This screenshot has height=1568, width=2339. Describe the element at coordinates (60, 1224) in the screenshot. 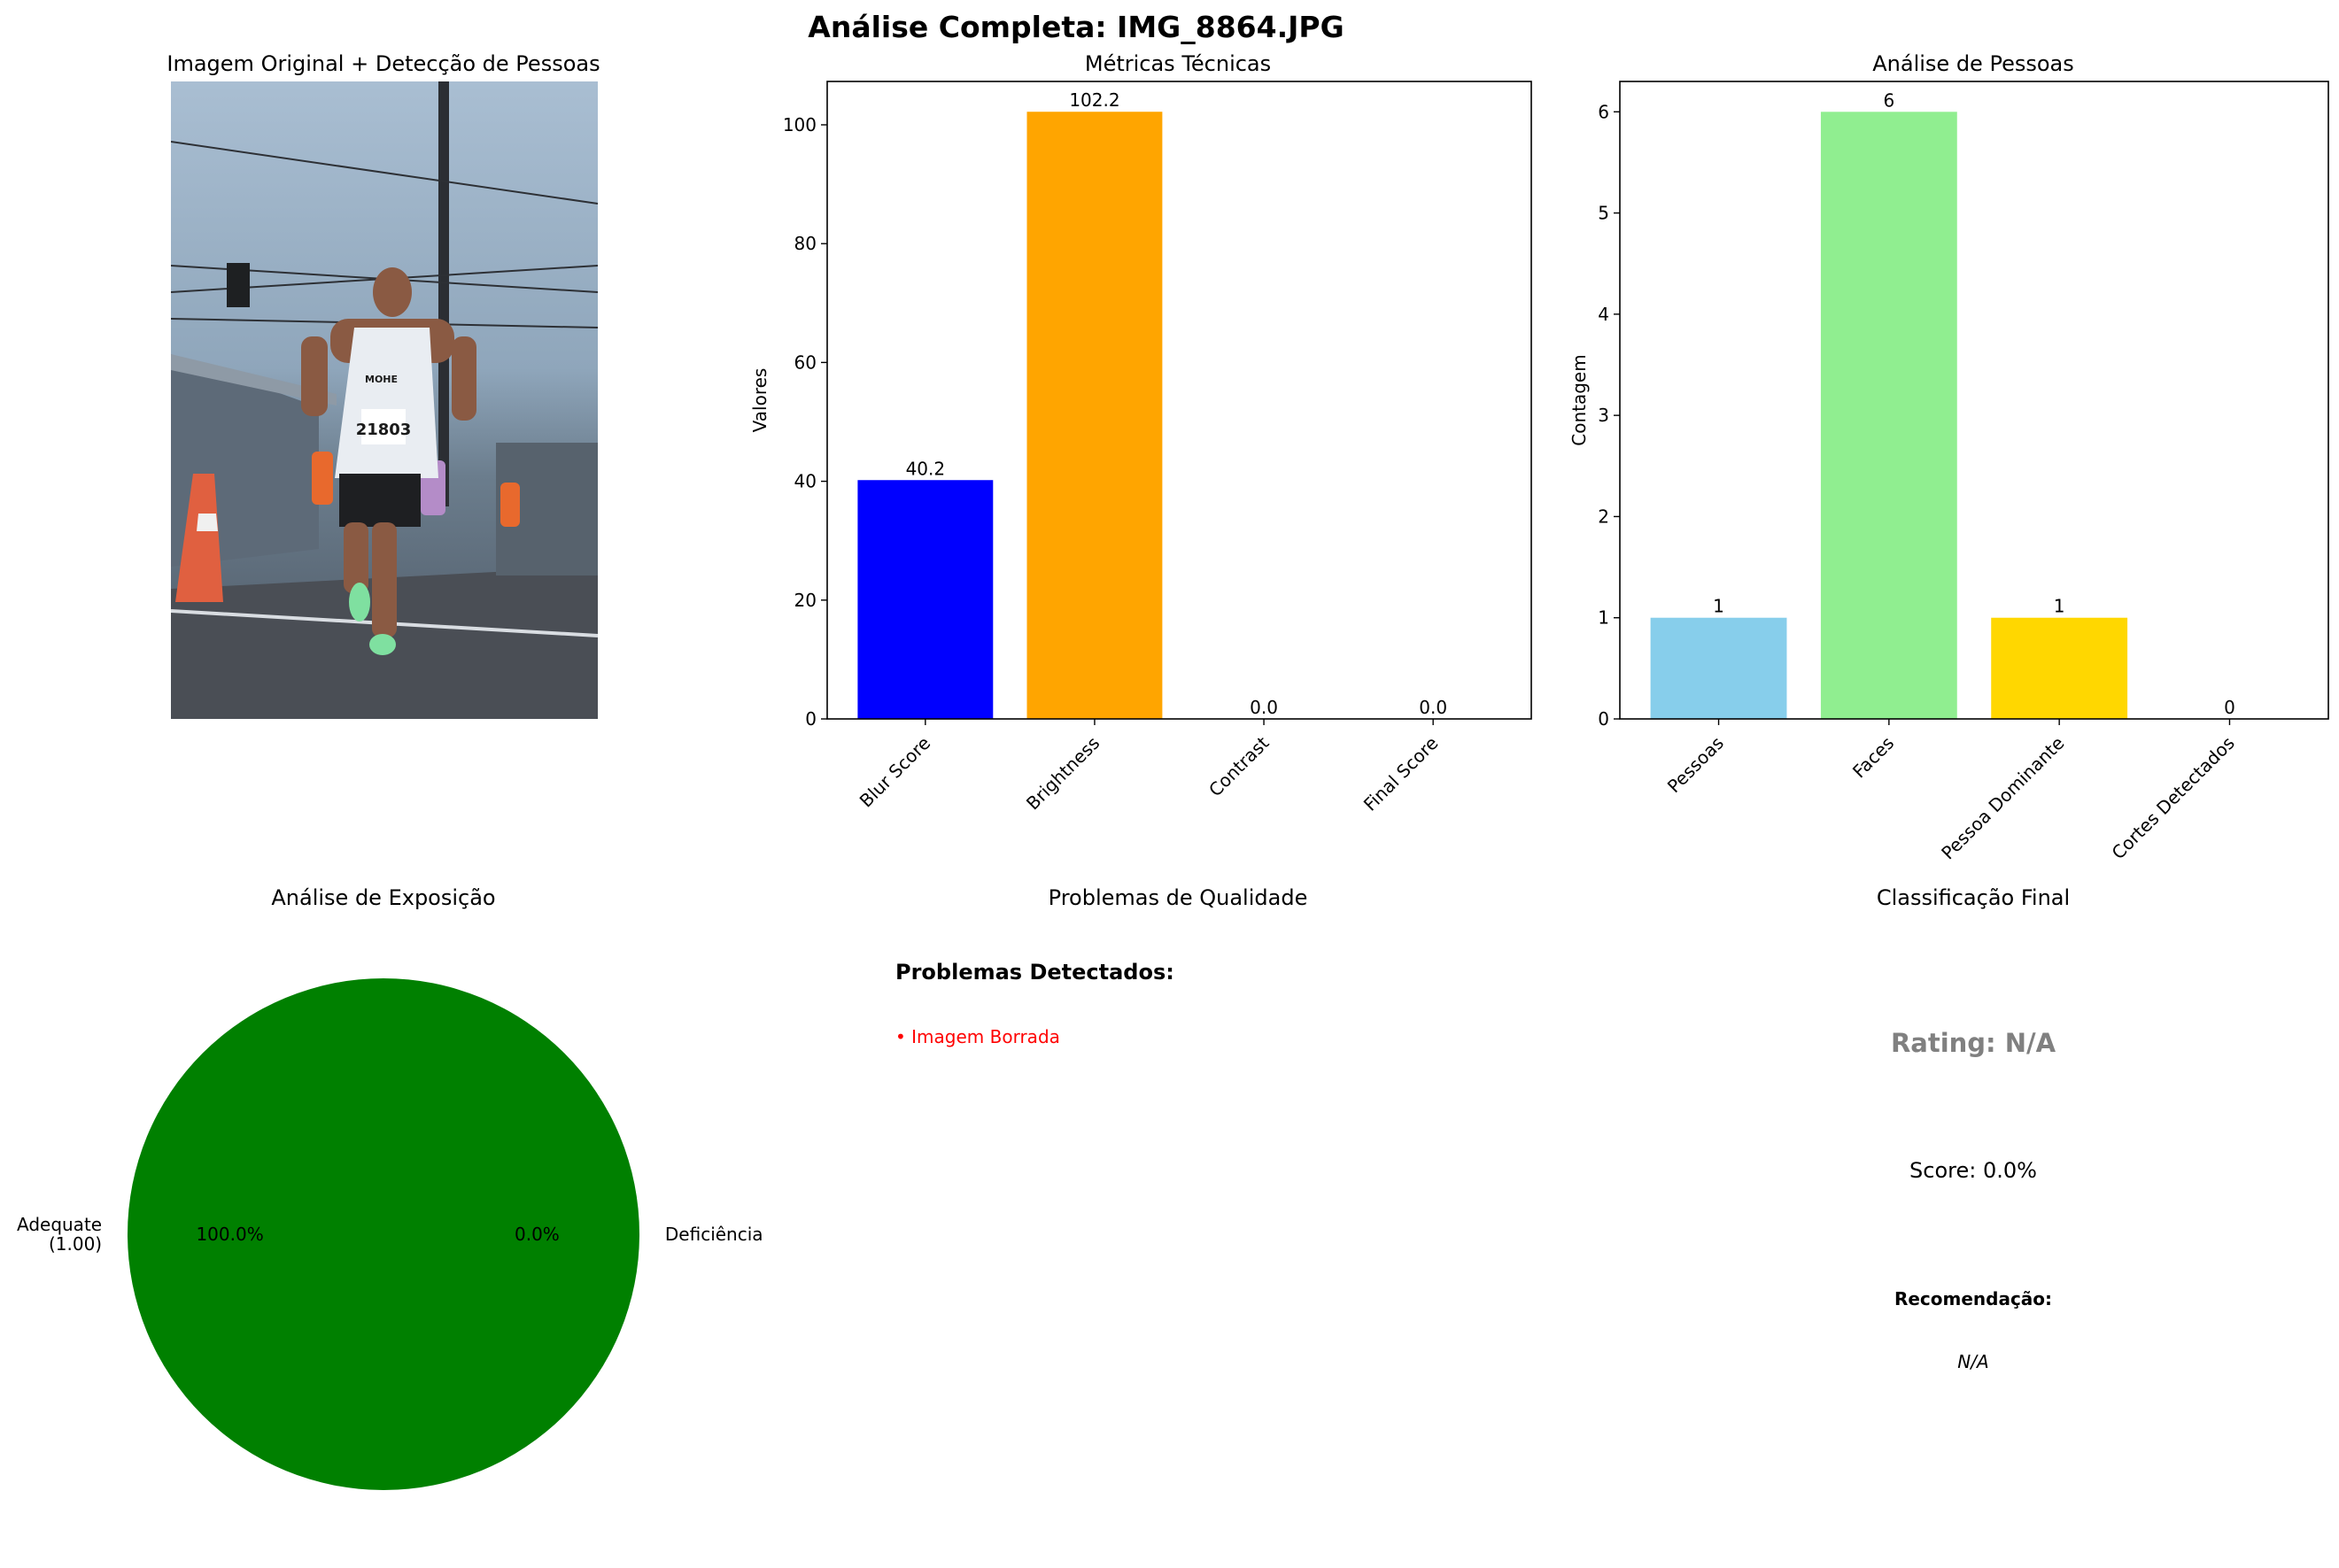

I see `pie-label-line: Adequate` at that location.